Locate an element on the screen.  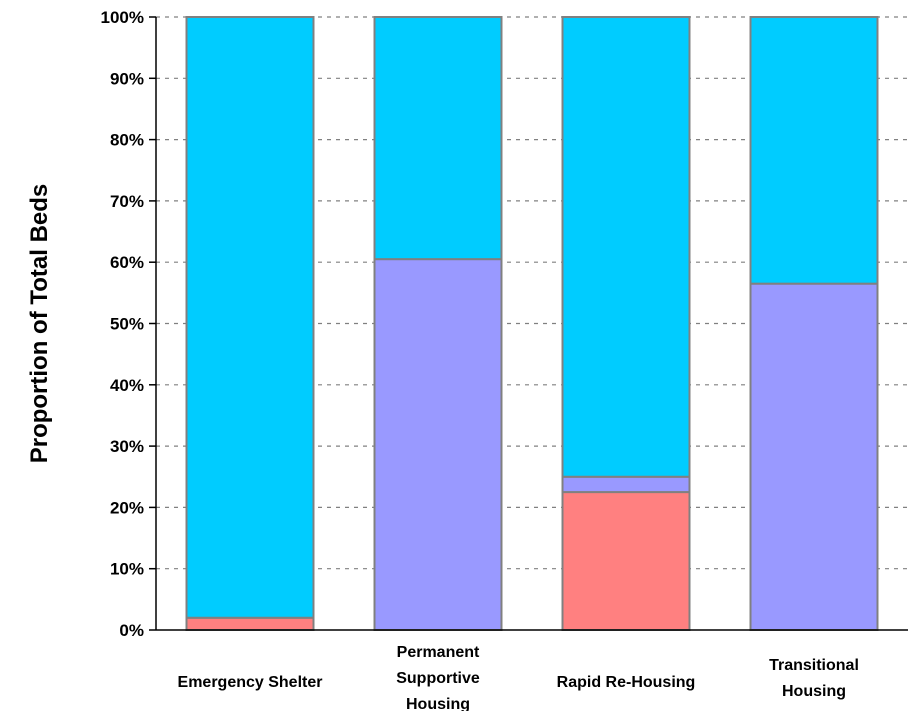
x-category-label: Permanent Supportive Housing is located at coordinates (438, 677).